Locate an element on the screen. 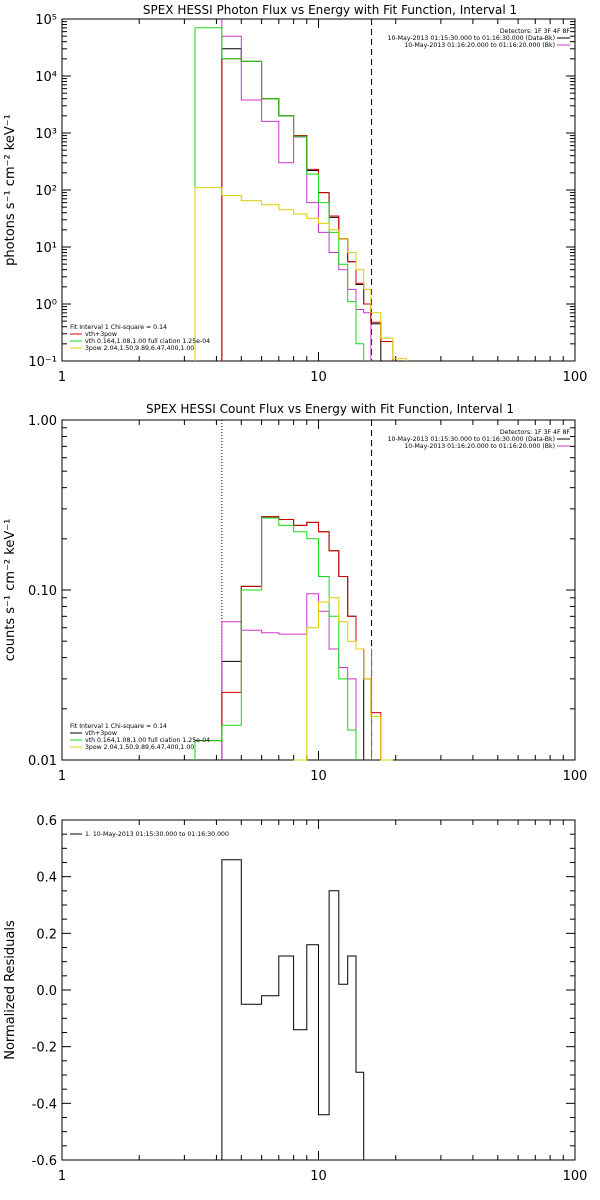 The width and height of the screenshot is (600, 1200). y-tick-label: -0.4 is located at coordinates (44, 1104).